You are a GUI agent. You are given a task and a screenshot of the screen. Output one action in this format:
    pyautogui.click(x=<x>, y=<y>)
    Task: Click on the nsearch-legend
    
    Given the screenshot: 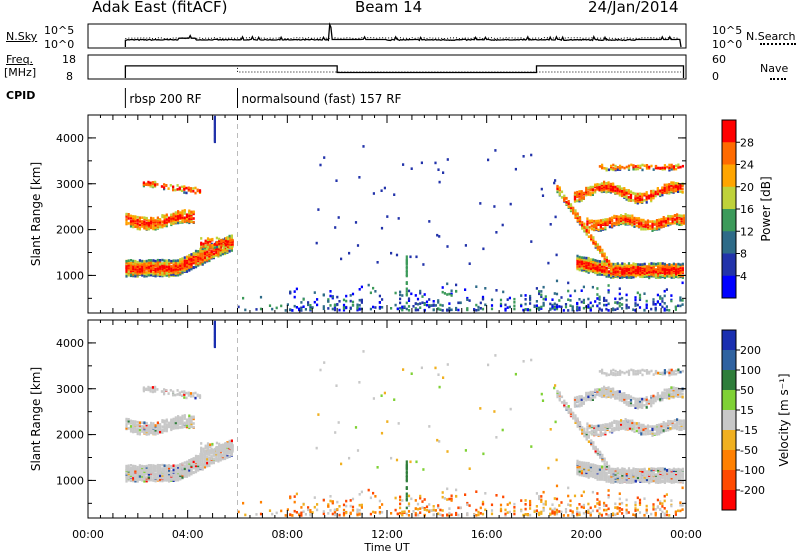 What is the action you would take?
    pyautogui.click(x=778, y=44)
    